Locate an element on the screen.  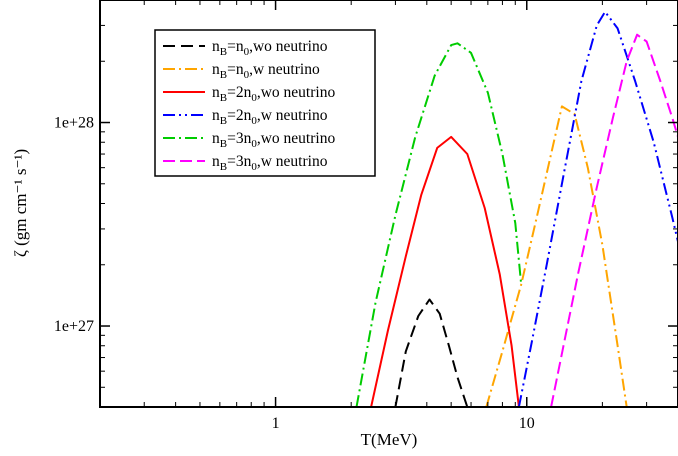
legend-label: nB=3n0,wo neutrino is located at coordinates (273, 140).